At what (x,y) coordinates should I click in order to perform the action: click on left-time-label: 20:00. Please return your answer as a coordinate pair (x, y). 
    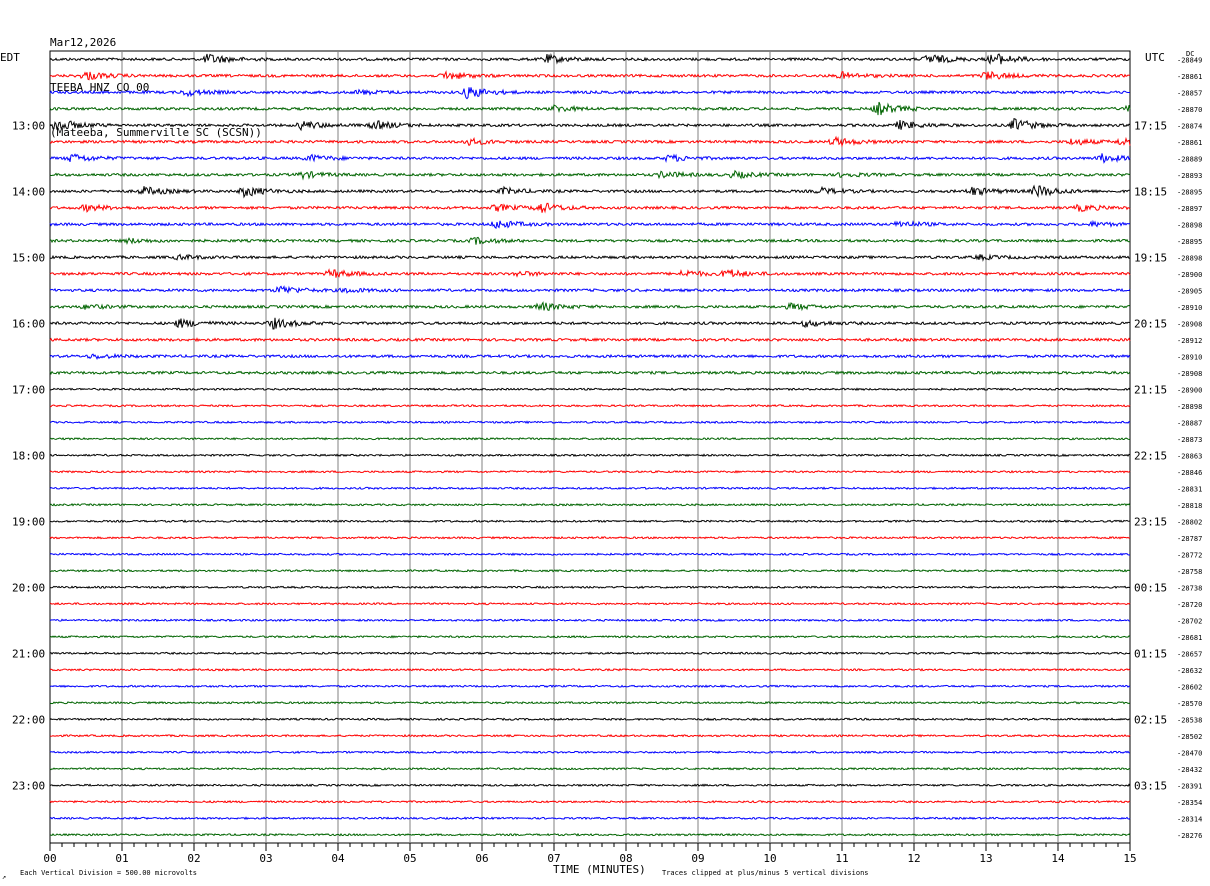
    Looking at the image, I should click on (28, 587).